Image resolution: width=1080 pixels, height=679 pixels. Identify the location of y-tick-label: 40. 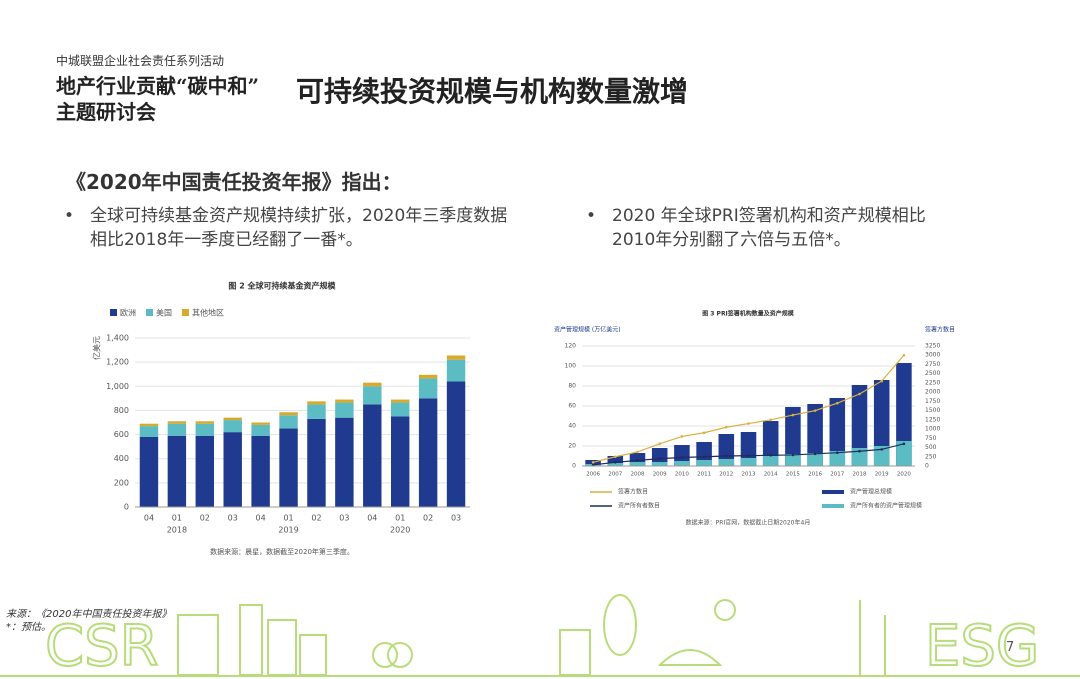
(572, 426).